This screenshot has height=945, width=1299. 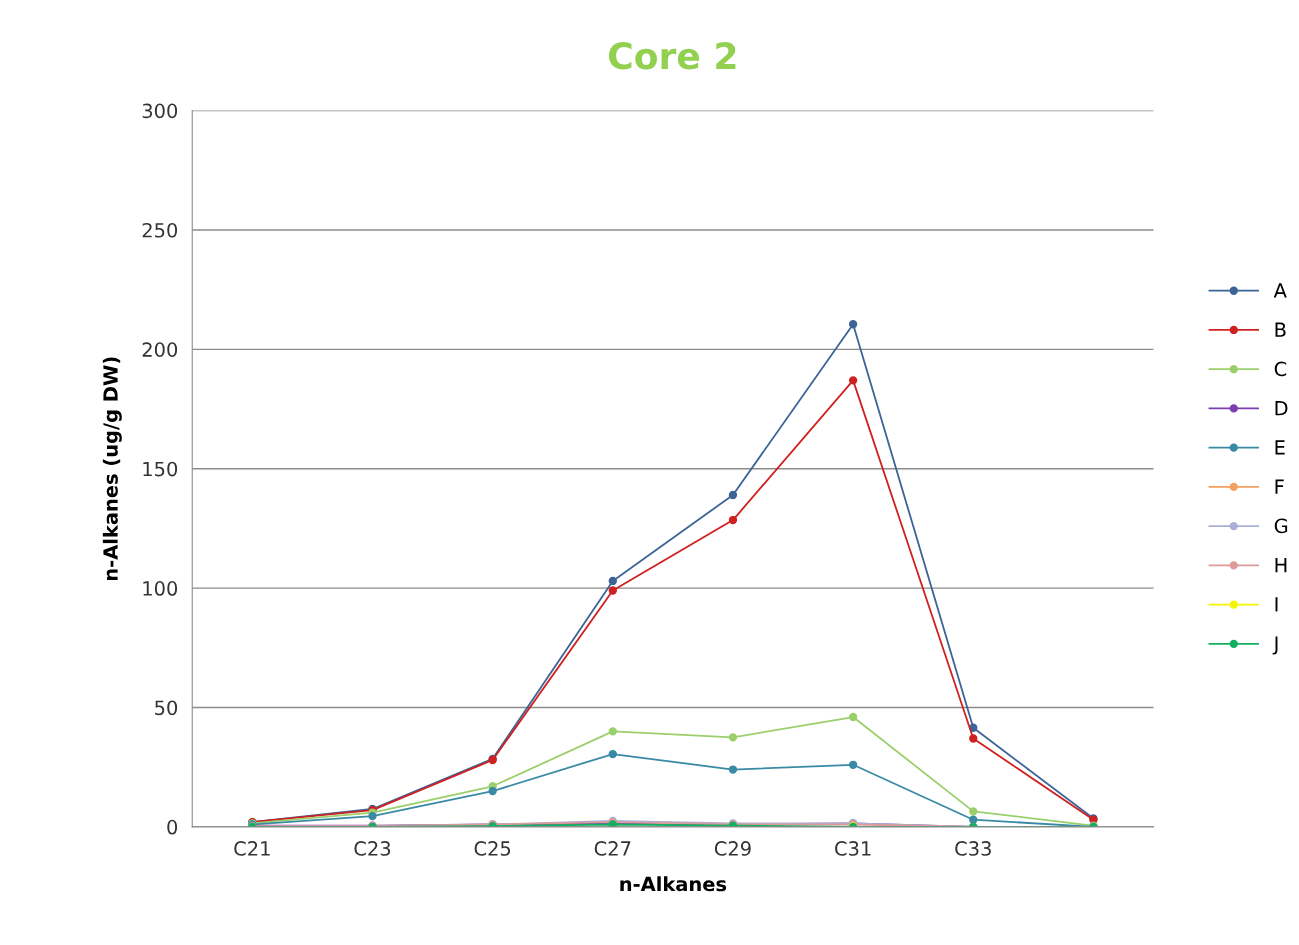 What do you see at coordinates (160, 111) in the screenshot?
I see `y-tick-label: 300` at bounding box center [160, 111].